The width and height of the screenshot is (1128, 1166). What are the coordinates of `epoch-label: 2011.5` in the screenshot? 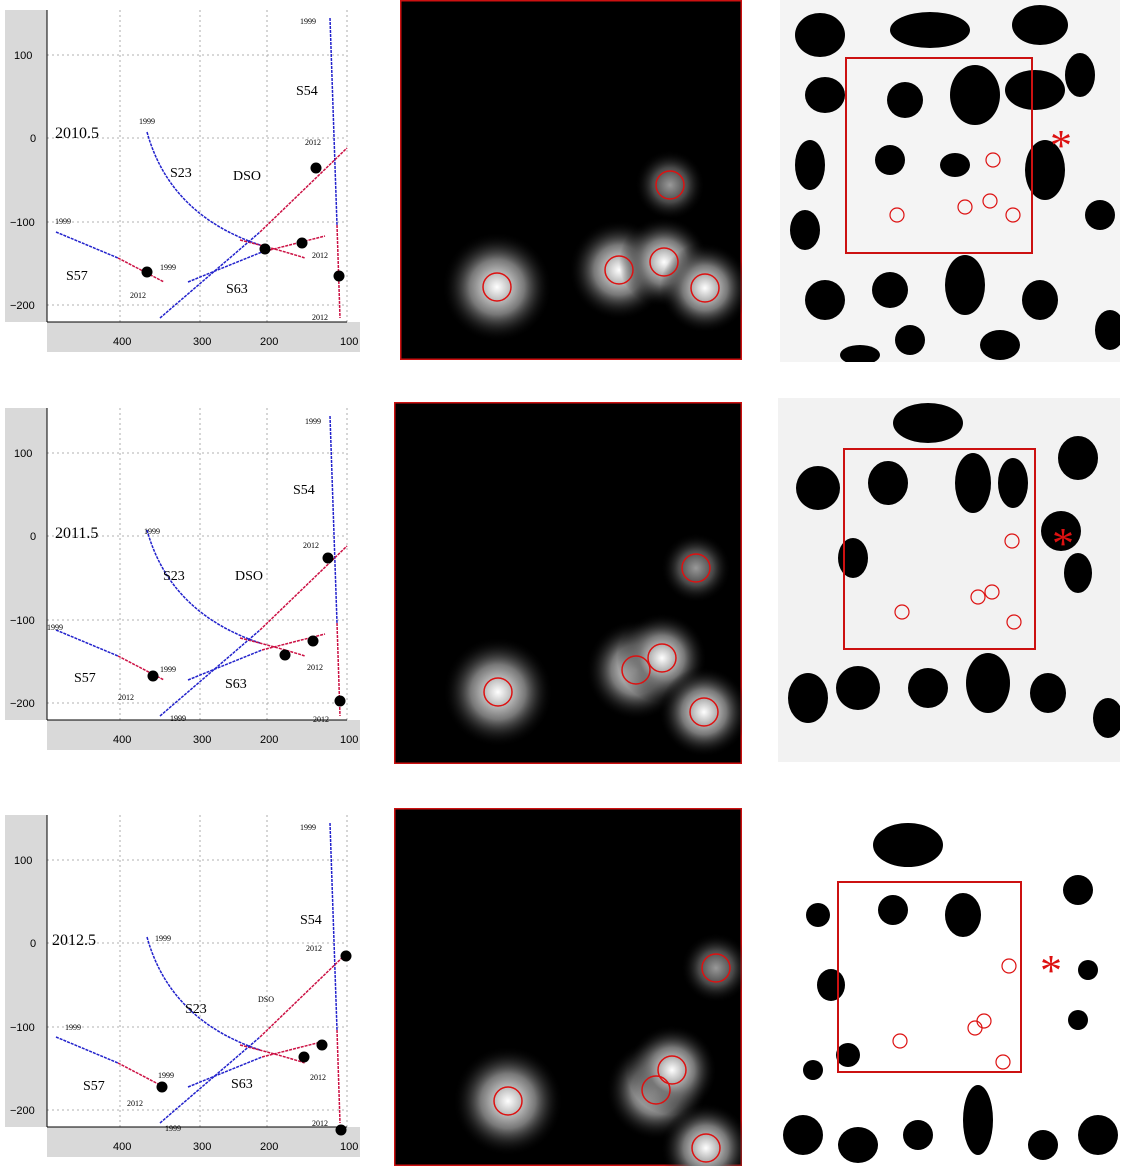 It's located at (76, 533).